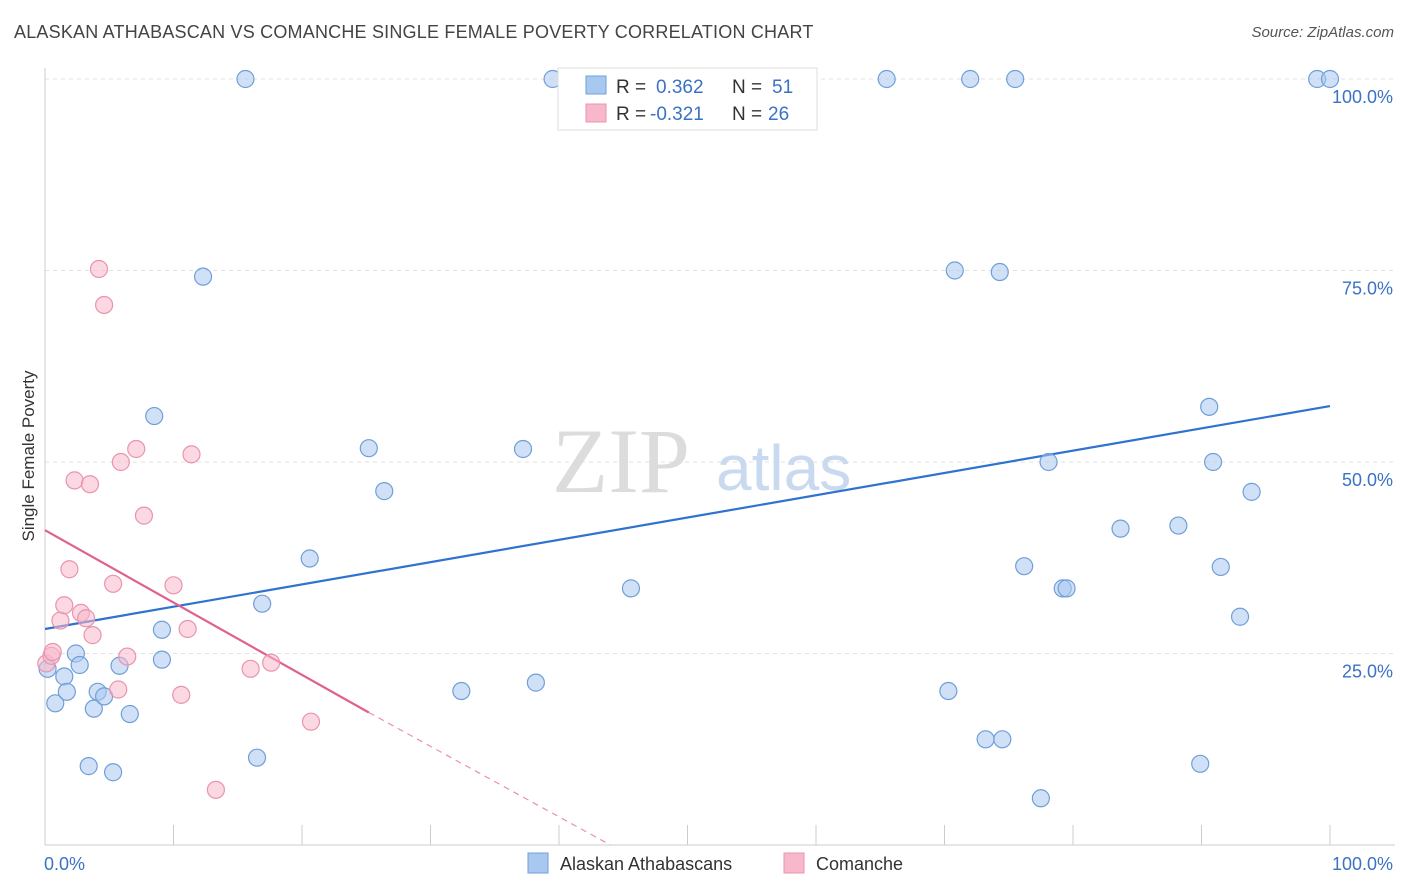 Image resolution: width=1406 pixels, height=892 pixels. Describe the element at coordinates (1367, 289) in the screenshot. I see `y-tick-label: 75.0%` at that location.